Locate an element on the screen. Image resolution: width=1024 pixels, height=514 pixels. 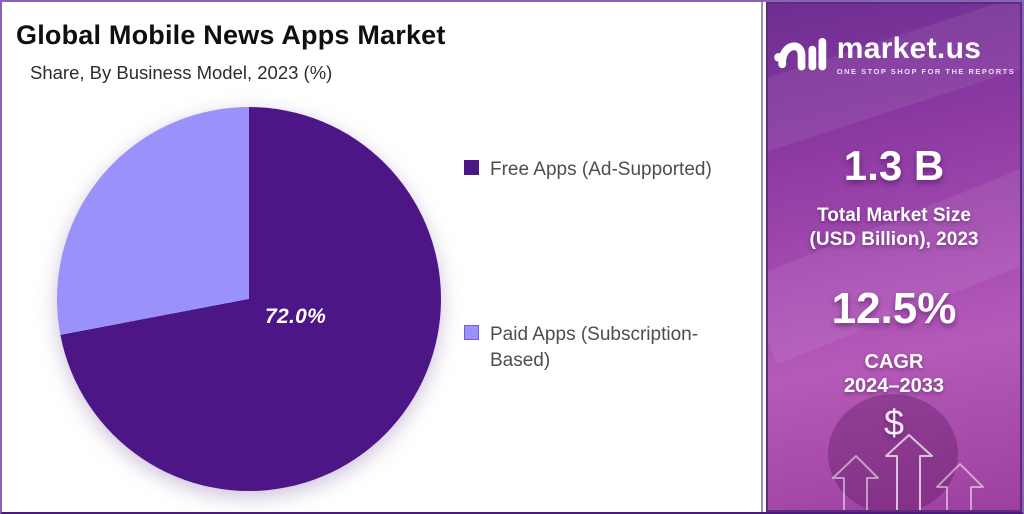
dollar-sign-icon: $ is located at coordinates (894, 422).